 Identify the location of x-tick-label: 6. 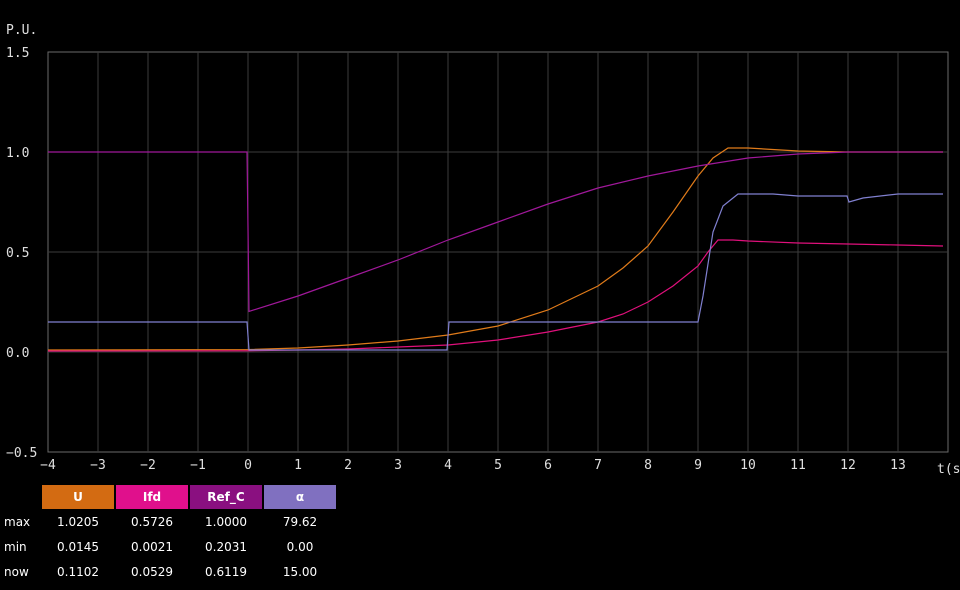
(548, 465).